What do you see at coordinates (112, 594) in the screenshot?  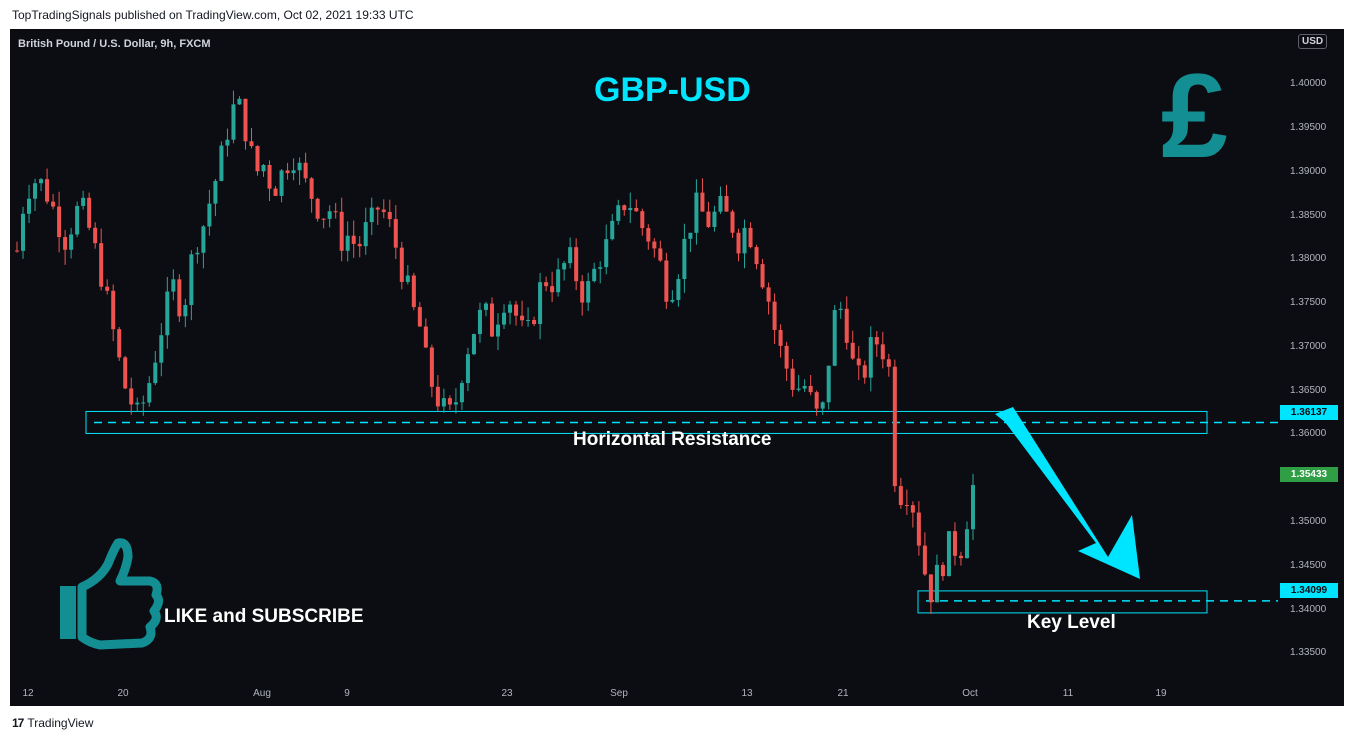 I see `thumbs-up-icon` at bounding box center [112, 594].